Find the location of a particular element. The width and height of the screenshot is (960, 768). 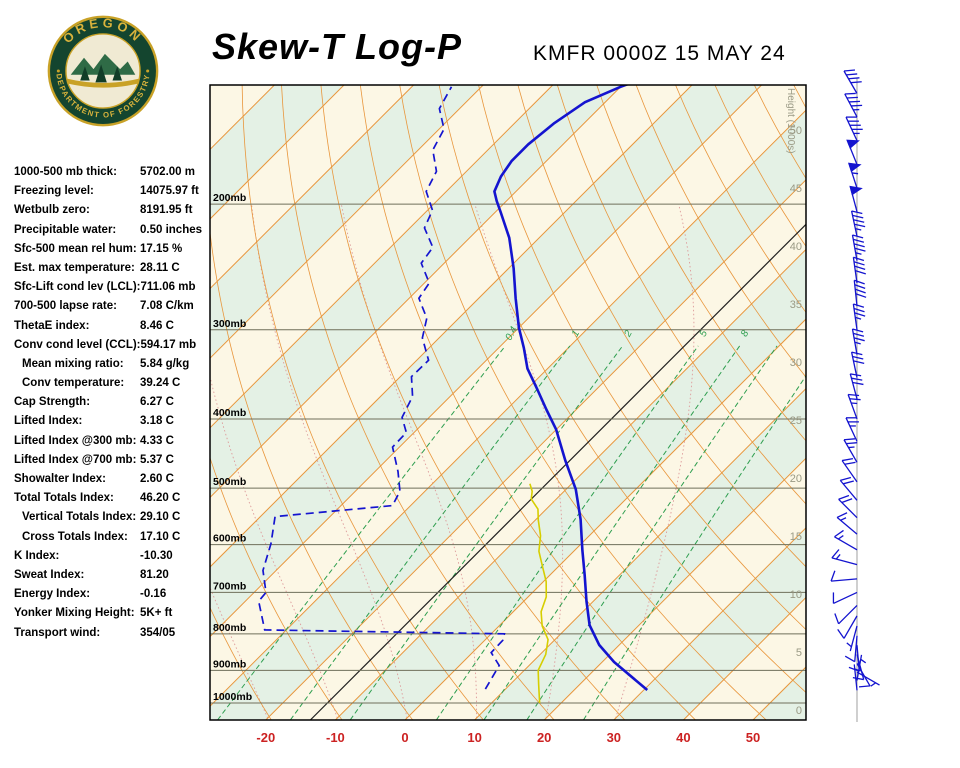

stat-row: Cross Totals Index: 17.10 C is located at coordinates (116, 540).